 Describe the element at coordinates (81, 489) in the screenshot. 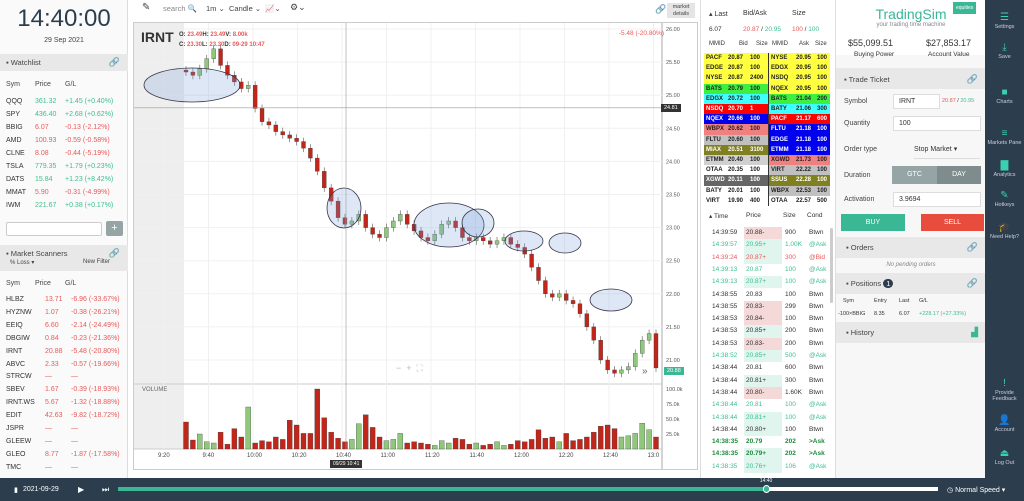

I see `play-icon: ▶` at that location.